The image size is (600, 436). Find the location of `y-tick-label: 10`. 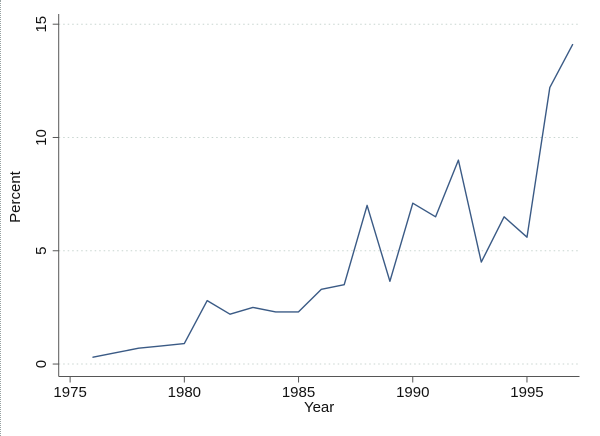

y-tick-label: 10 is located at coordinates (41, 137).